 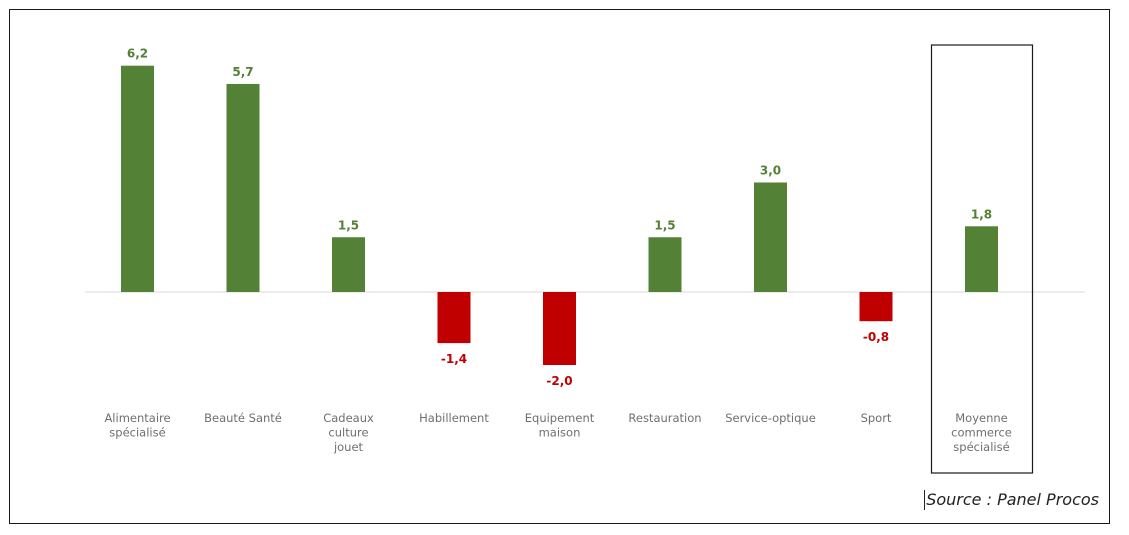 I want to click on source-caption: Source : Panel Procos, so click(x=1011, y=500).